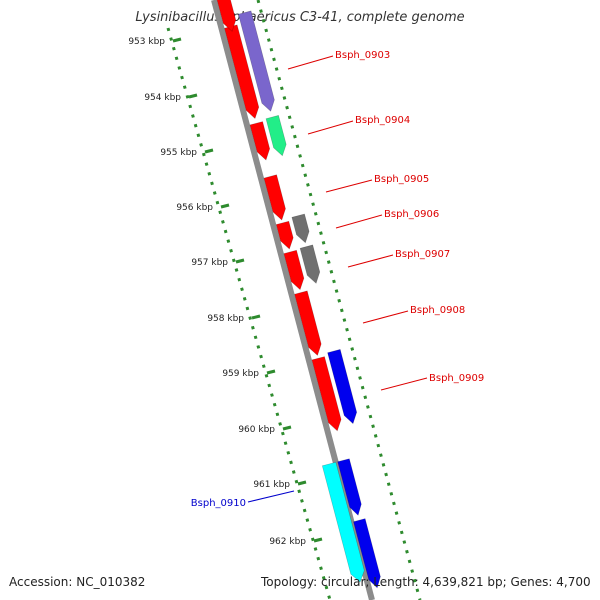  Describe the element at coordinates (367, 553) in the screenshot. I see `cds-bsph-0910b-arrow` at that location.